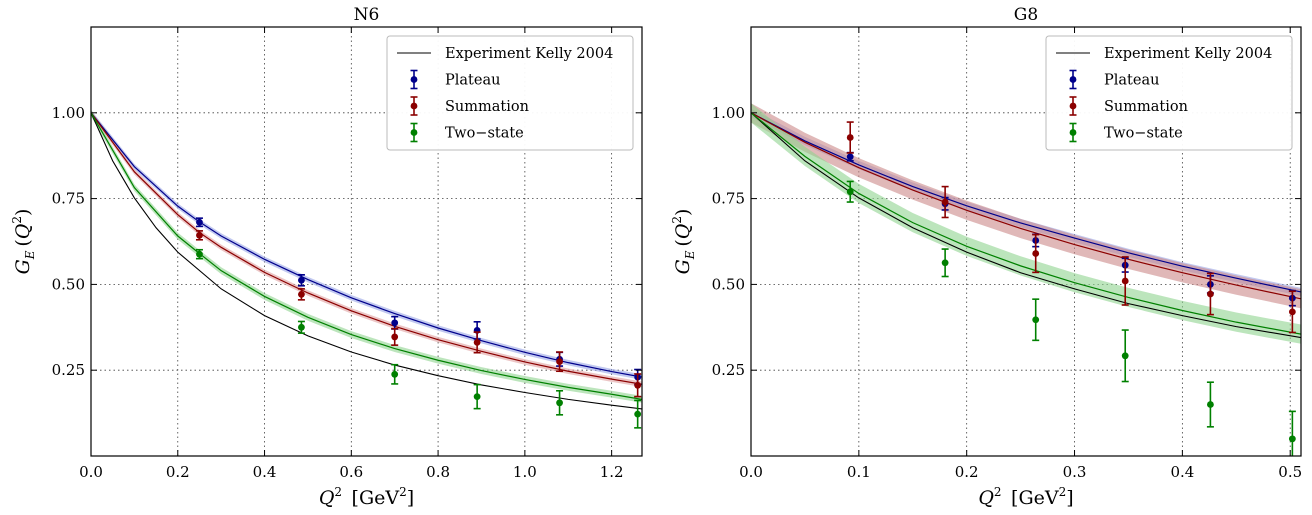 Image resolution: width=1312 pixels, height=515 pixels. What do you see at coordinates (327, 498) in the screenshot?
I see `x-axis-label-var: Q` at bounding box center [327, 498].